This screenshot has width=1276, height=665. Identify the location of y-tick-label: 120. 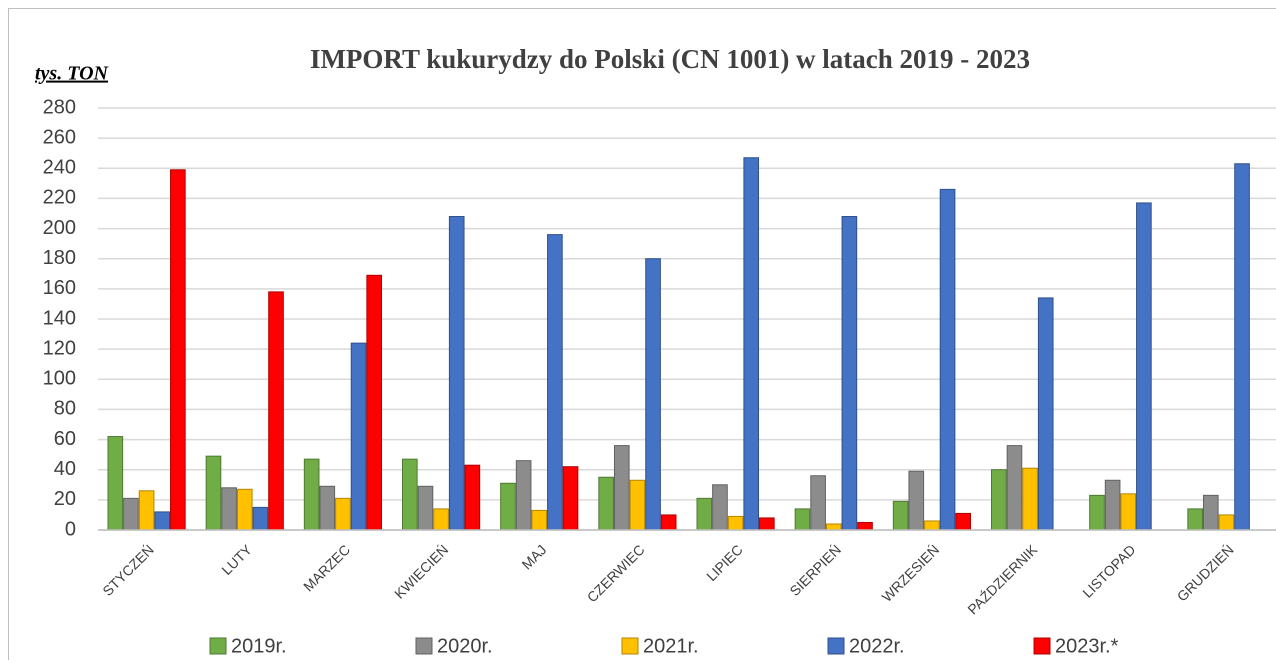
(59, 348).